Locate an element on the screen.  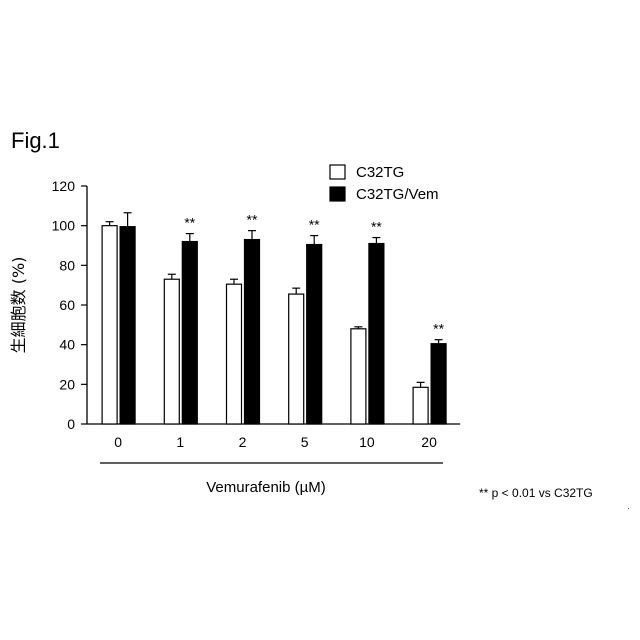
legend-label: C32TG/Vem is located at coordinates (397, 194).